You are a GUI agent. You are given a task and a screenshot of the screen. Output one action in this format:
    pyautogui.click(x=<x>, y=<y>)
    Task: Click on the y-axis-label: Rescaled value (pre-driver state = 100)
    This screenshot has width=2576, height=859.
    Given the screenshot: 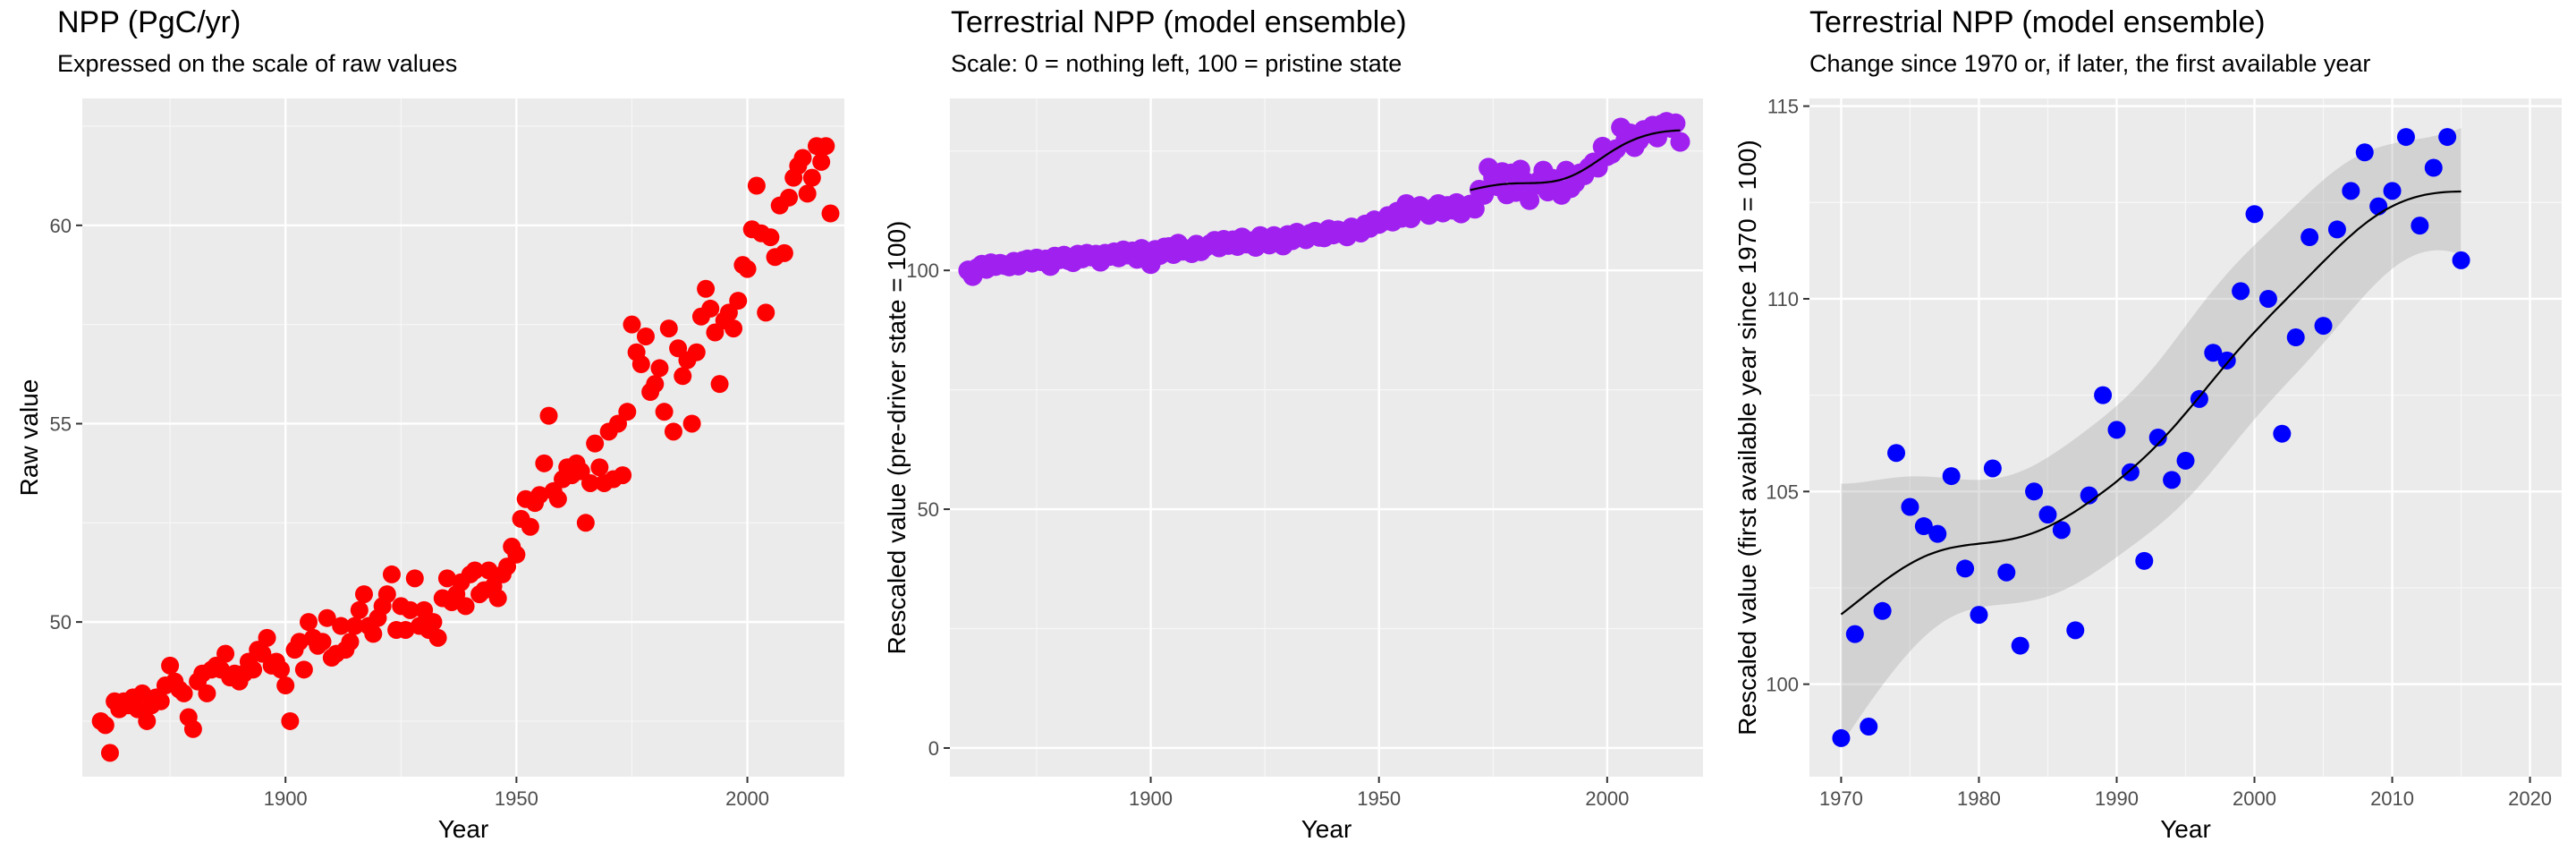 What is the action you would take?
    pyautogui.click(x=897, y=438)
    